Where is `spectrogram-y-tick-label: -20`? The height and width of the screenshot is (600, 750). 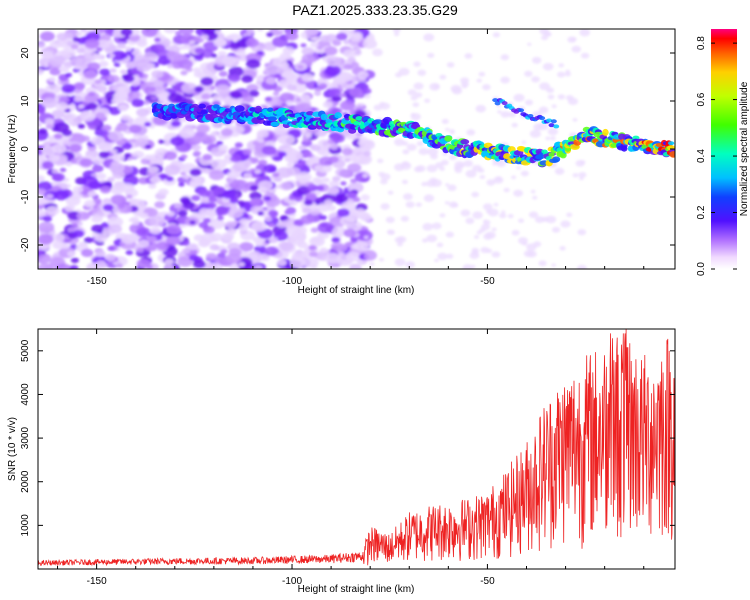 spectrogram-y-tick-label: -20 is located at coordinates (25, 244).